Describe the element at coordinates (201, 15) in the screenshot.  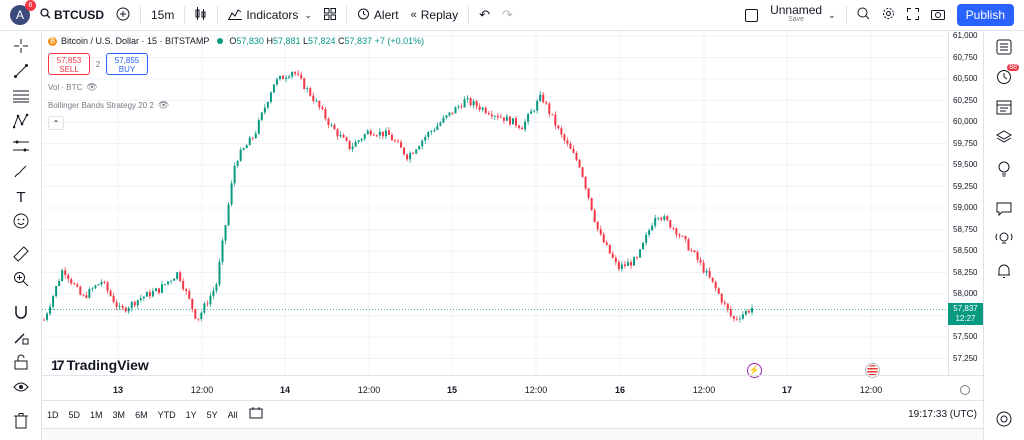
I see `chart-type-button` at that location.